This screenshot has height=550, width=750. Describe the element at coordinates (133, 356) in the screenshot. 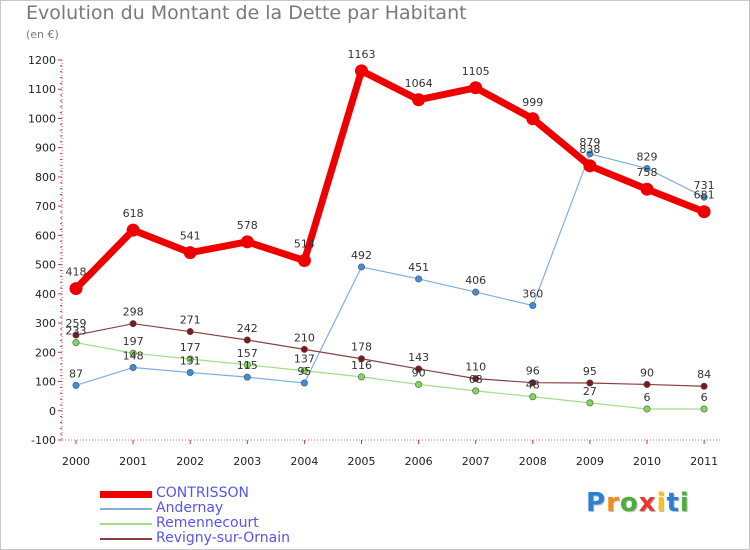

I see `data-label-andernay: 148` at that location.